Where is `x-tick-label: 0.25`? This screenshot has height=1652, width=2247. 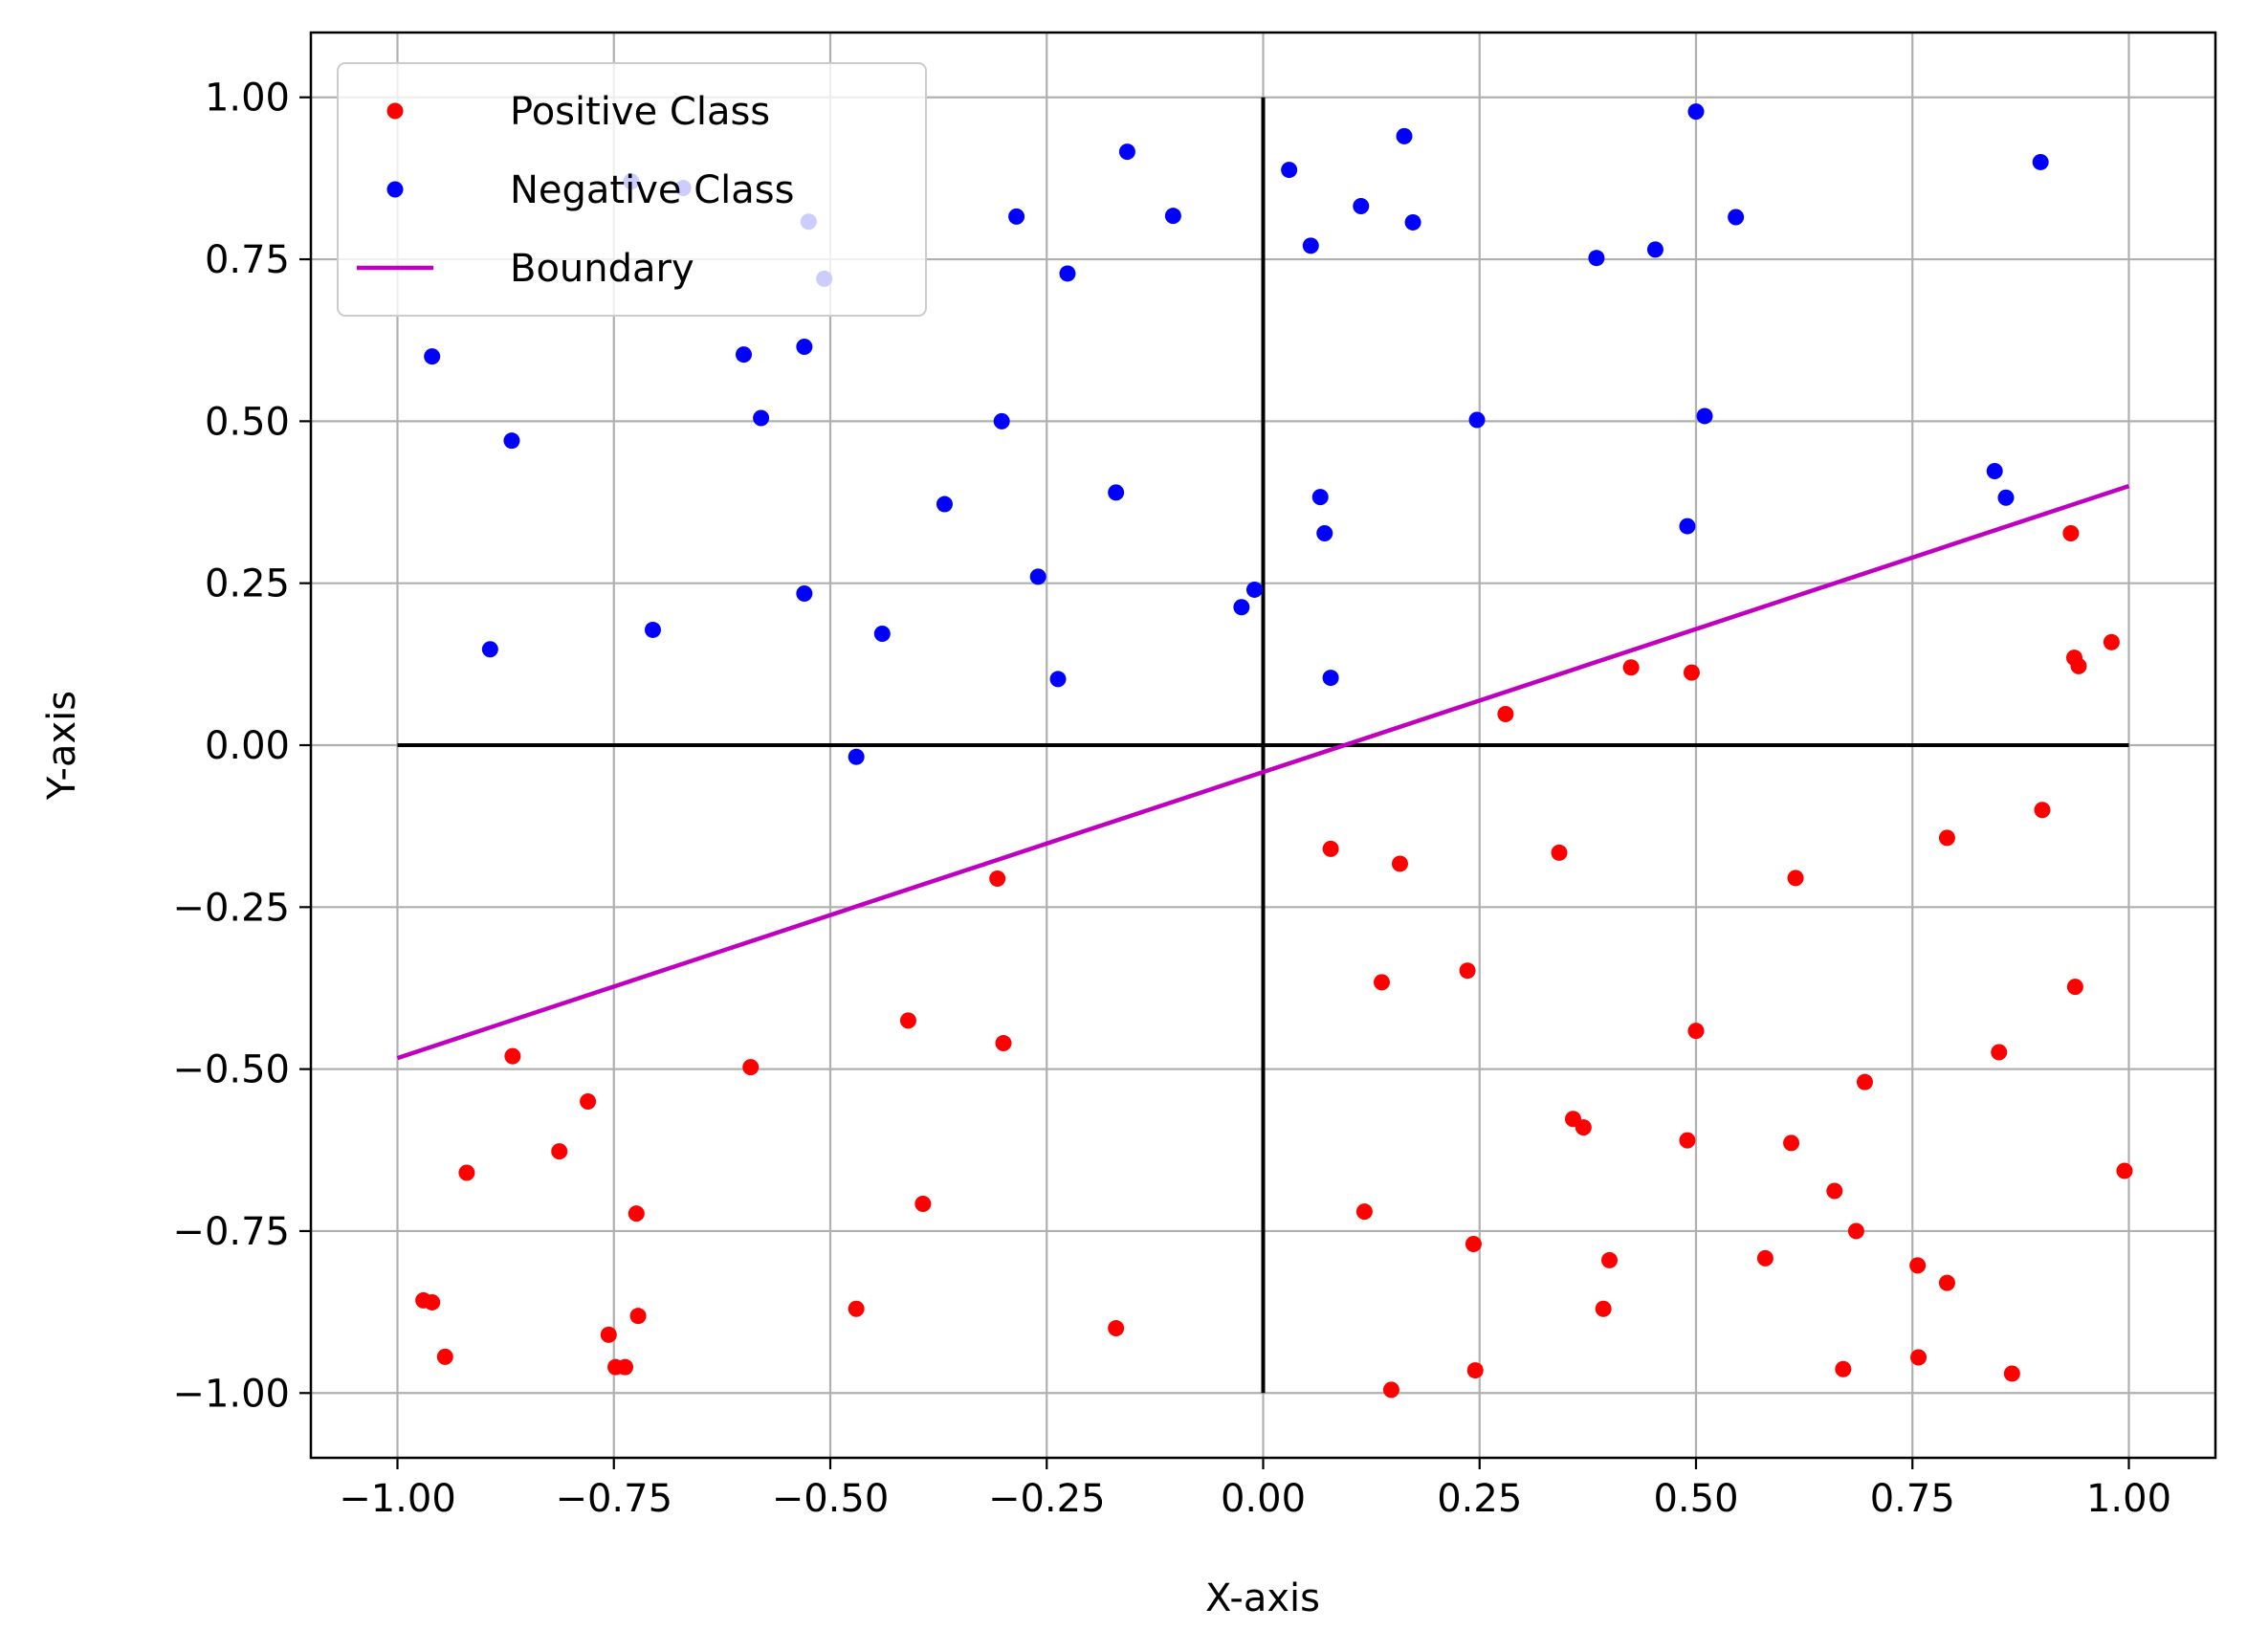 x-tick-label: 0.25 is located at coordinates (1480, 1499).